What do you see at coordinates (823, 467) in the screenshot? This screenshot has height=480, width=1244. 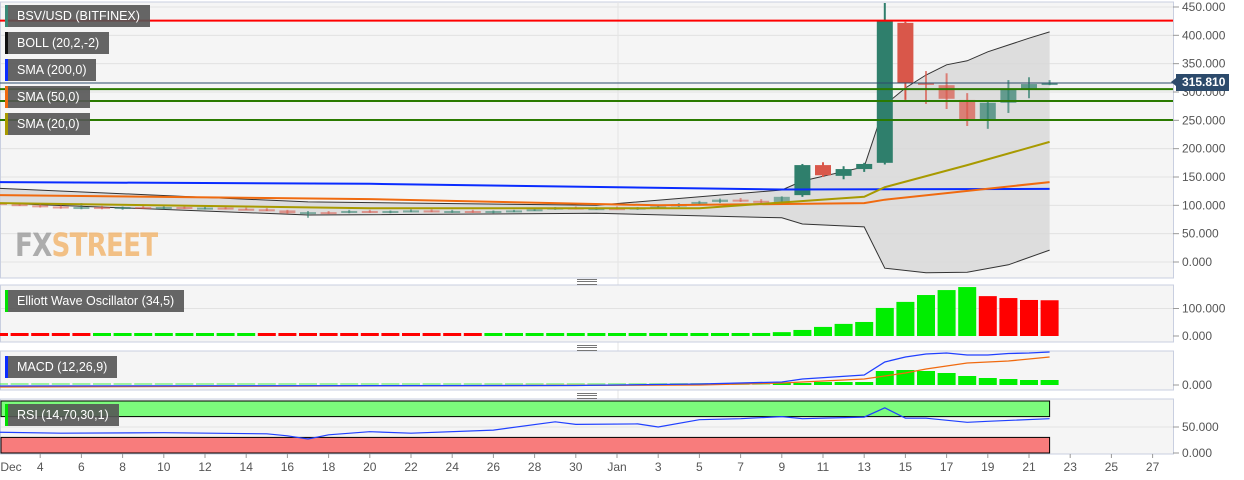 I see `x-tick-label: 11` at bounding box center [823, 467].